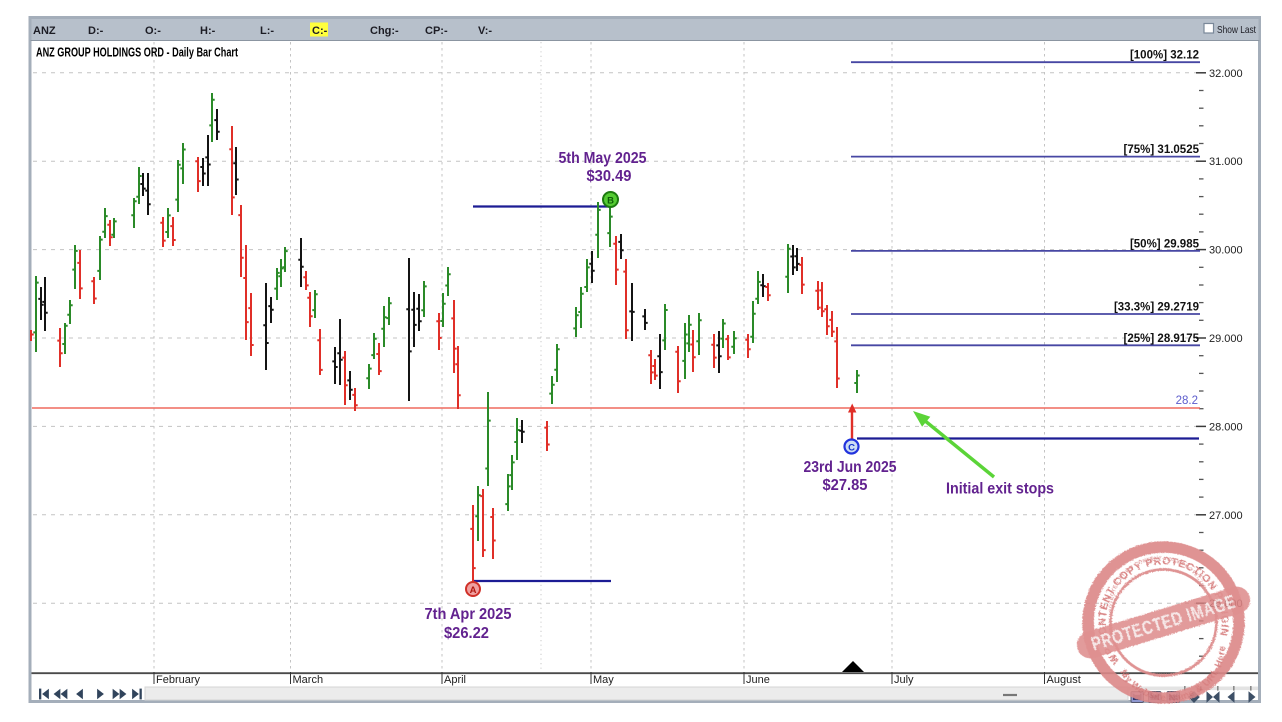 This screenshot has width=1282, height=722. I want to click on svg-text: March, so click(308, 680).